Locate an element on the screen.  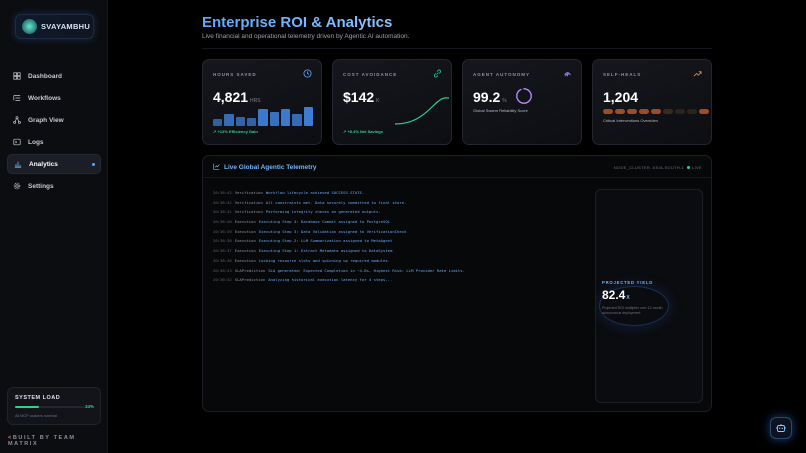
sidebar-item-analytics: Analytics is located at coordinates (54, 164).